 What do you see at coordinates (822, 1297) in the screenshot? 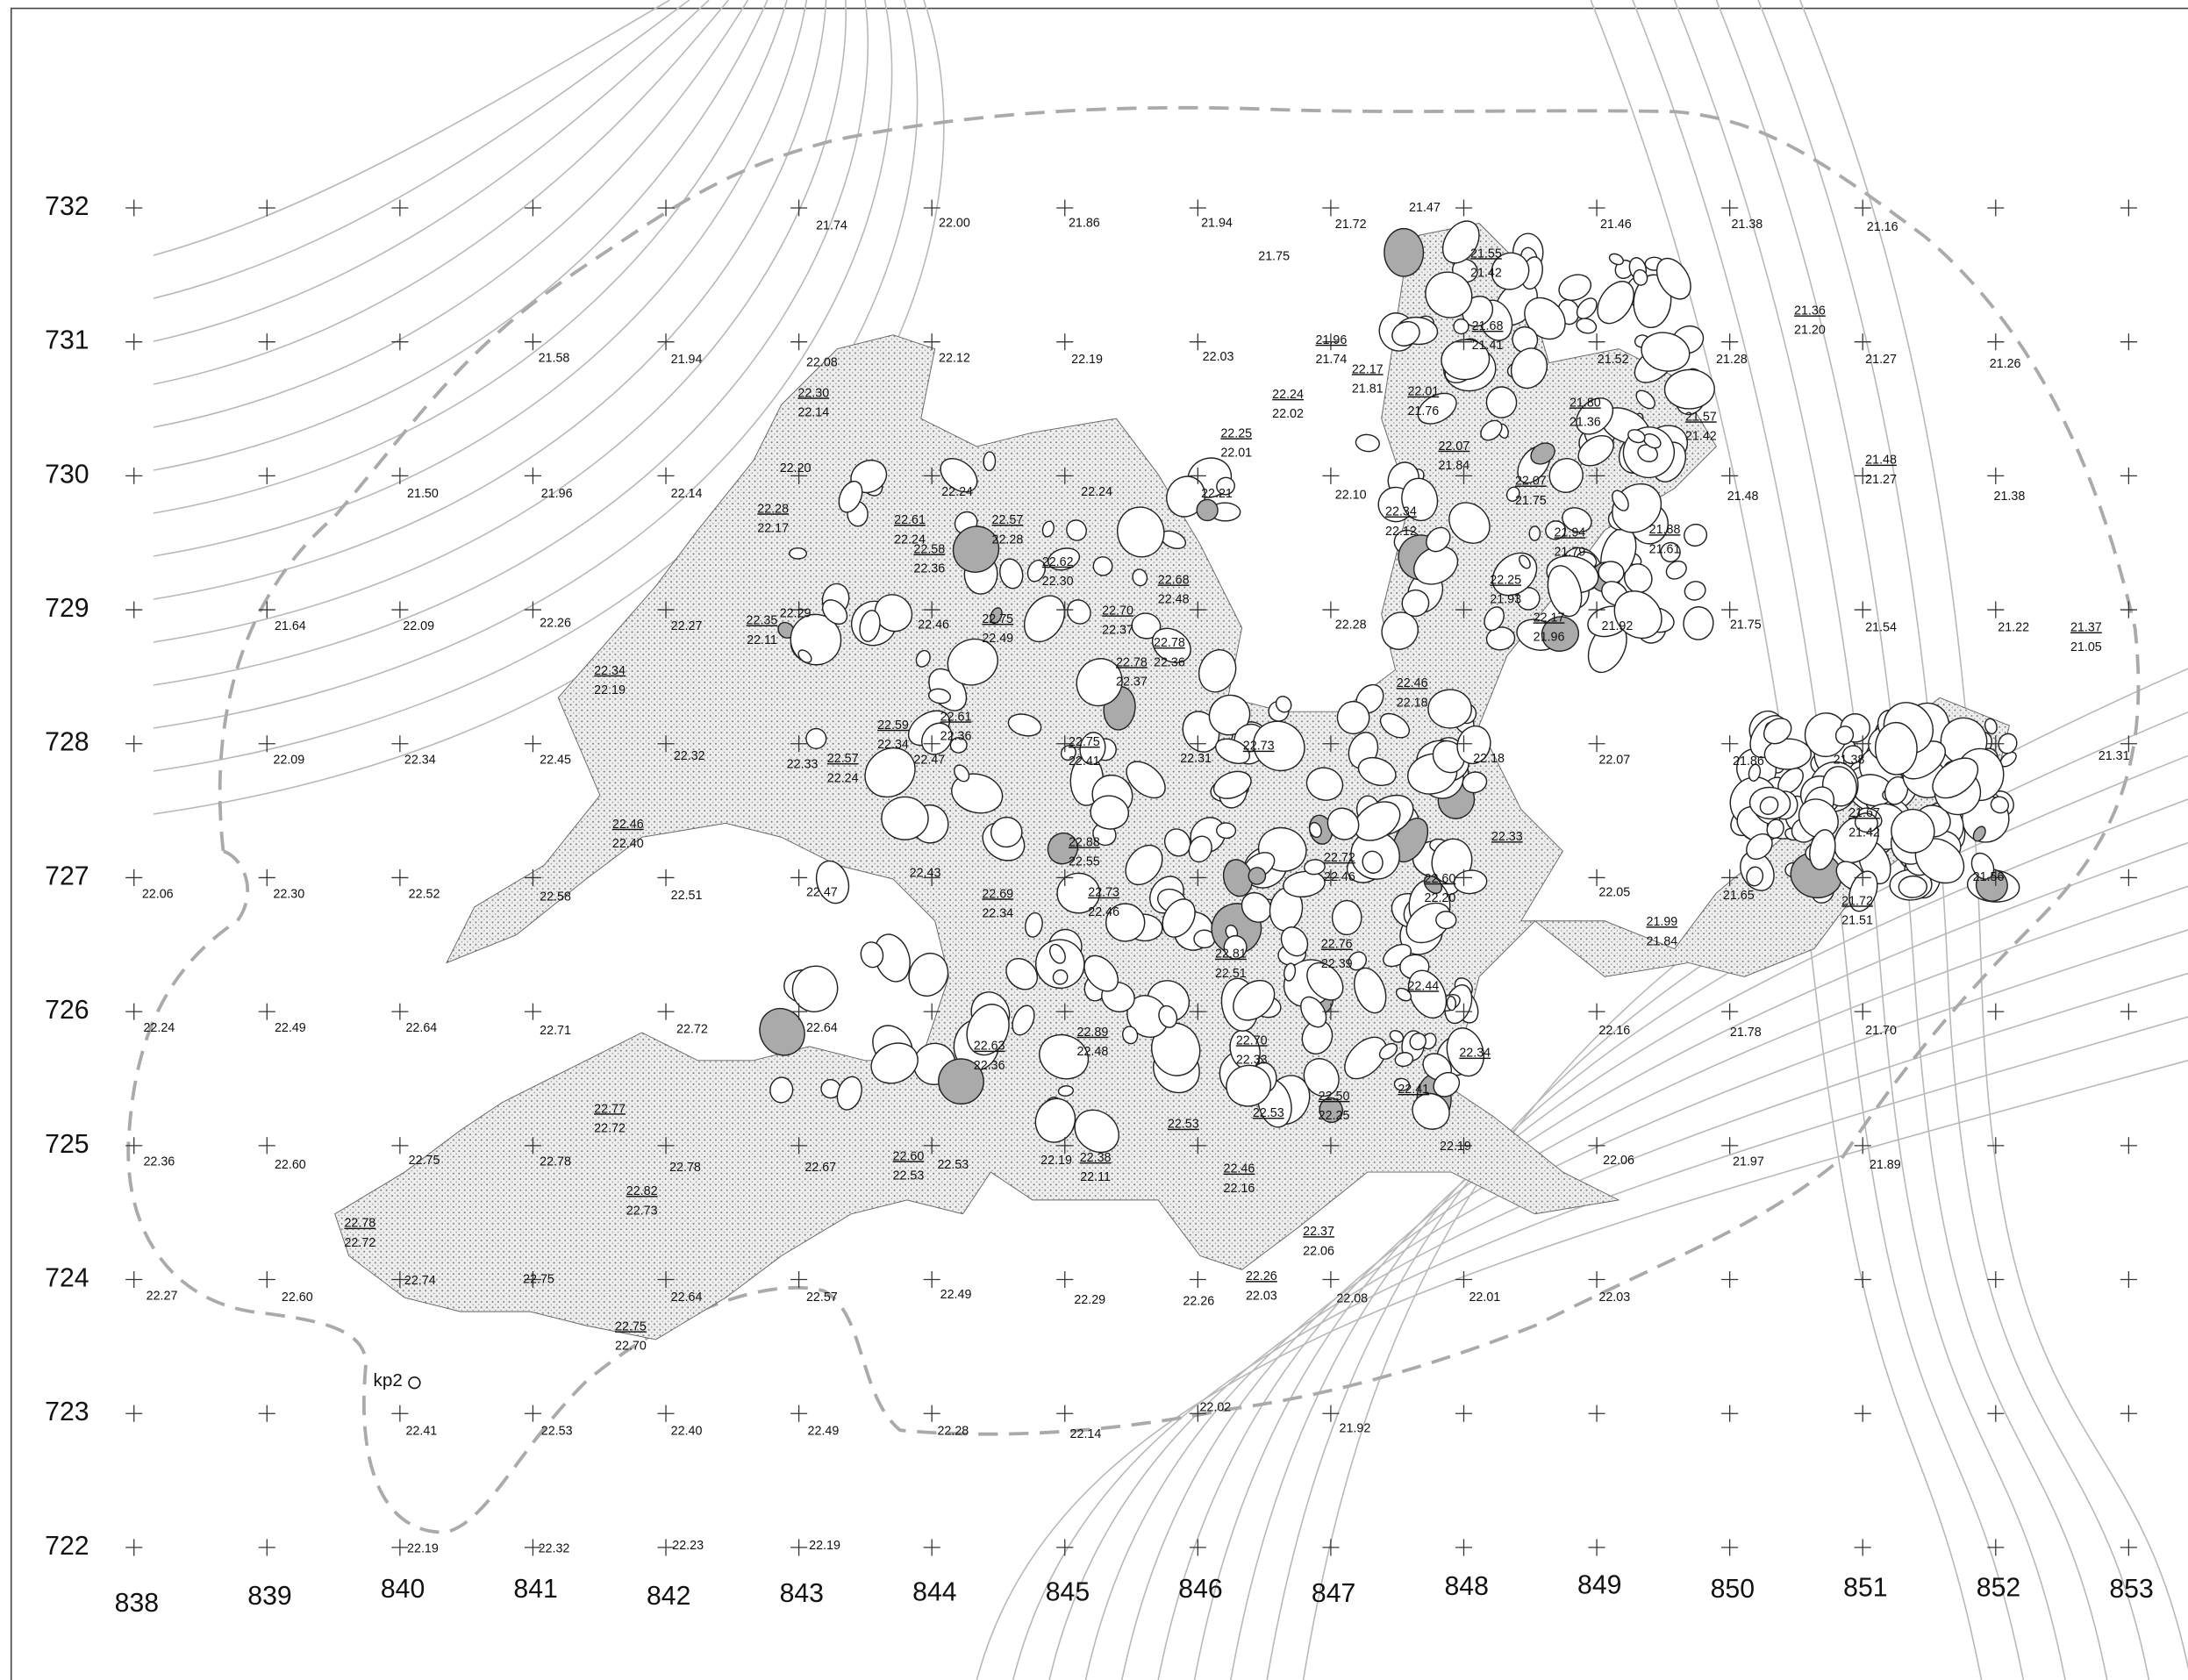
I see `spot-height: 22.57` at bounding box center [822, 1297].